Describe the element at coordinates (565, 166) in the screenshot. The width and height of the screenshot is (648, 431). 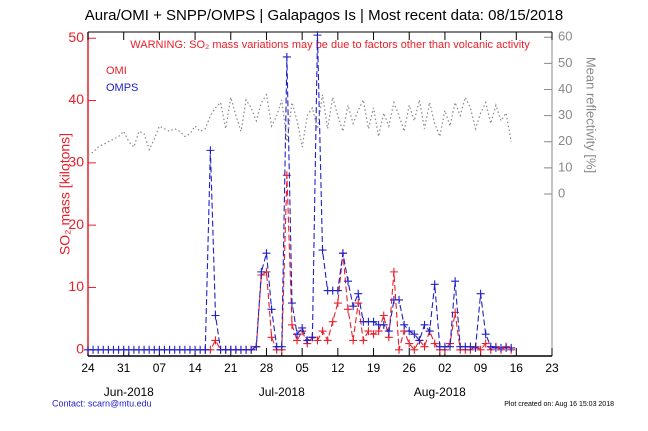
I see `y2-tick-label: 10` at that location.